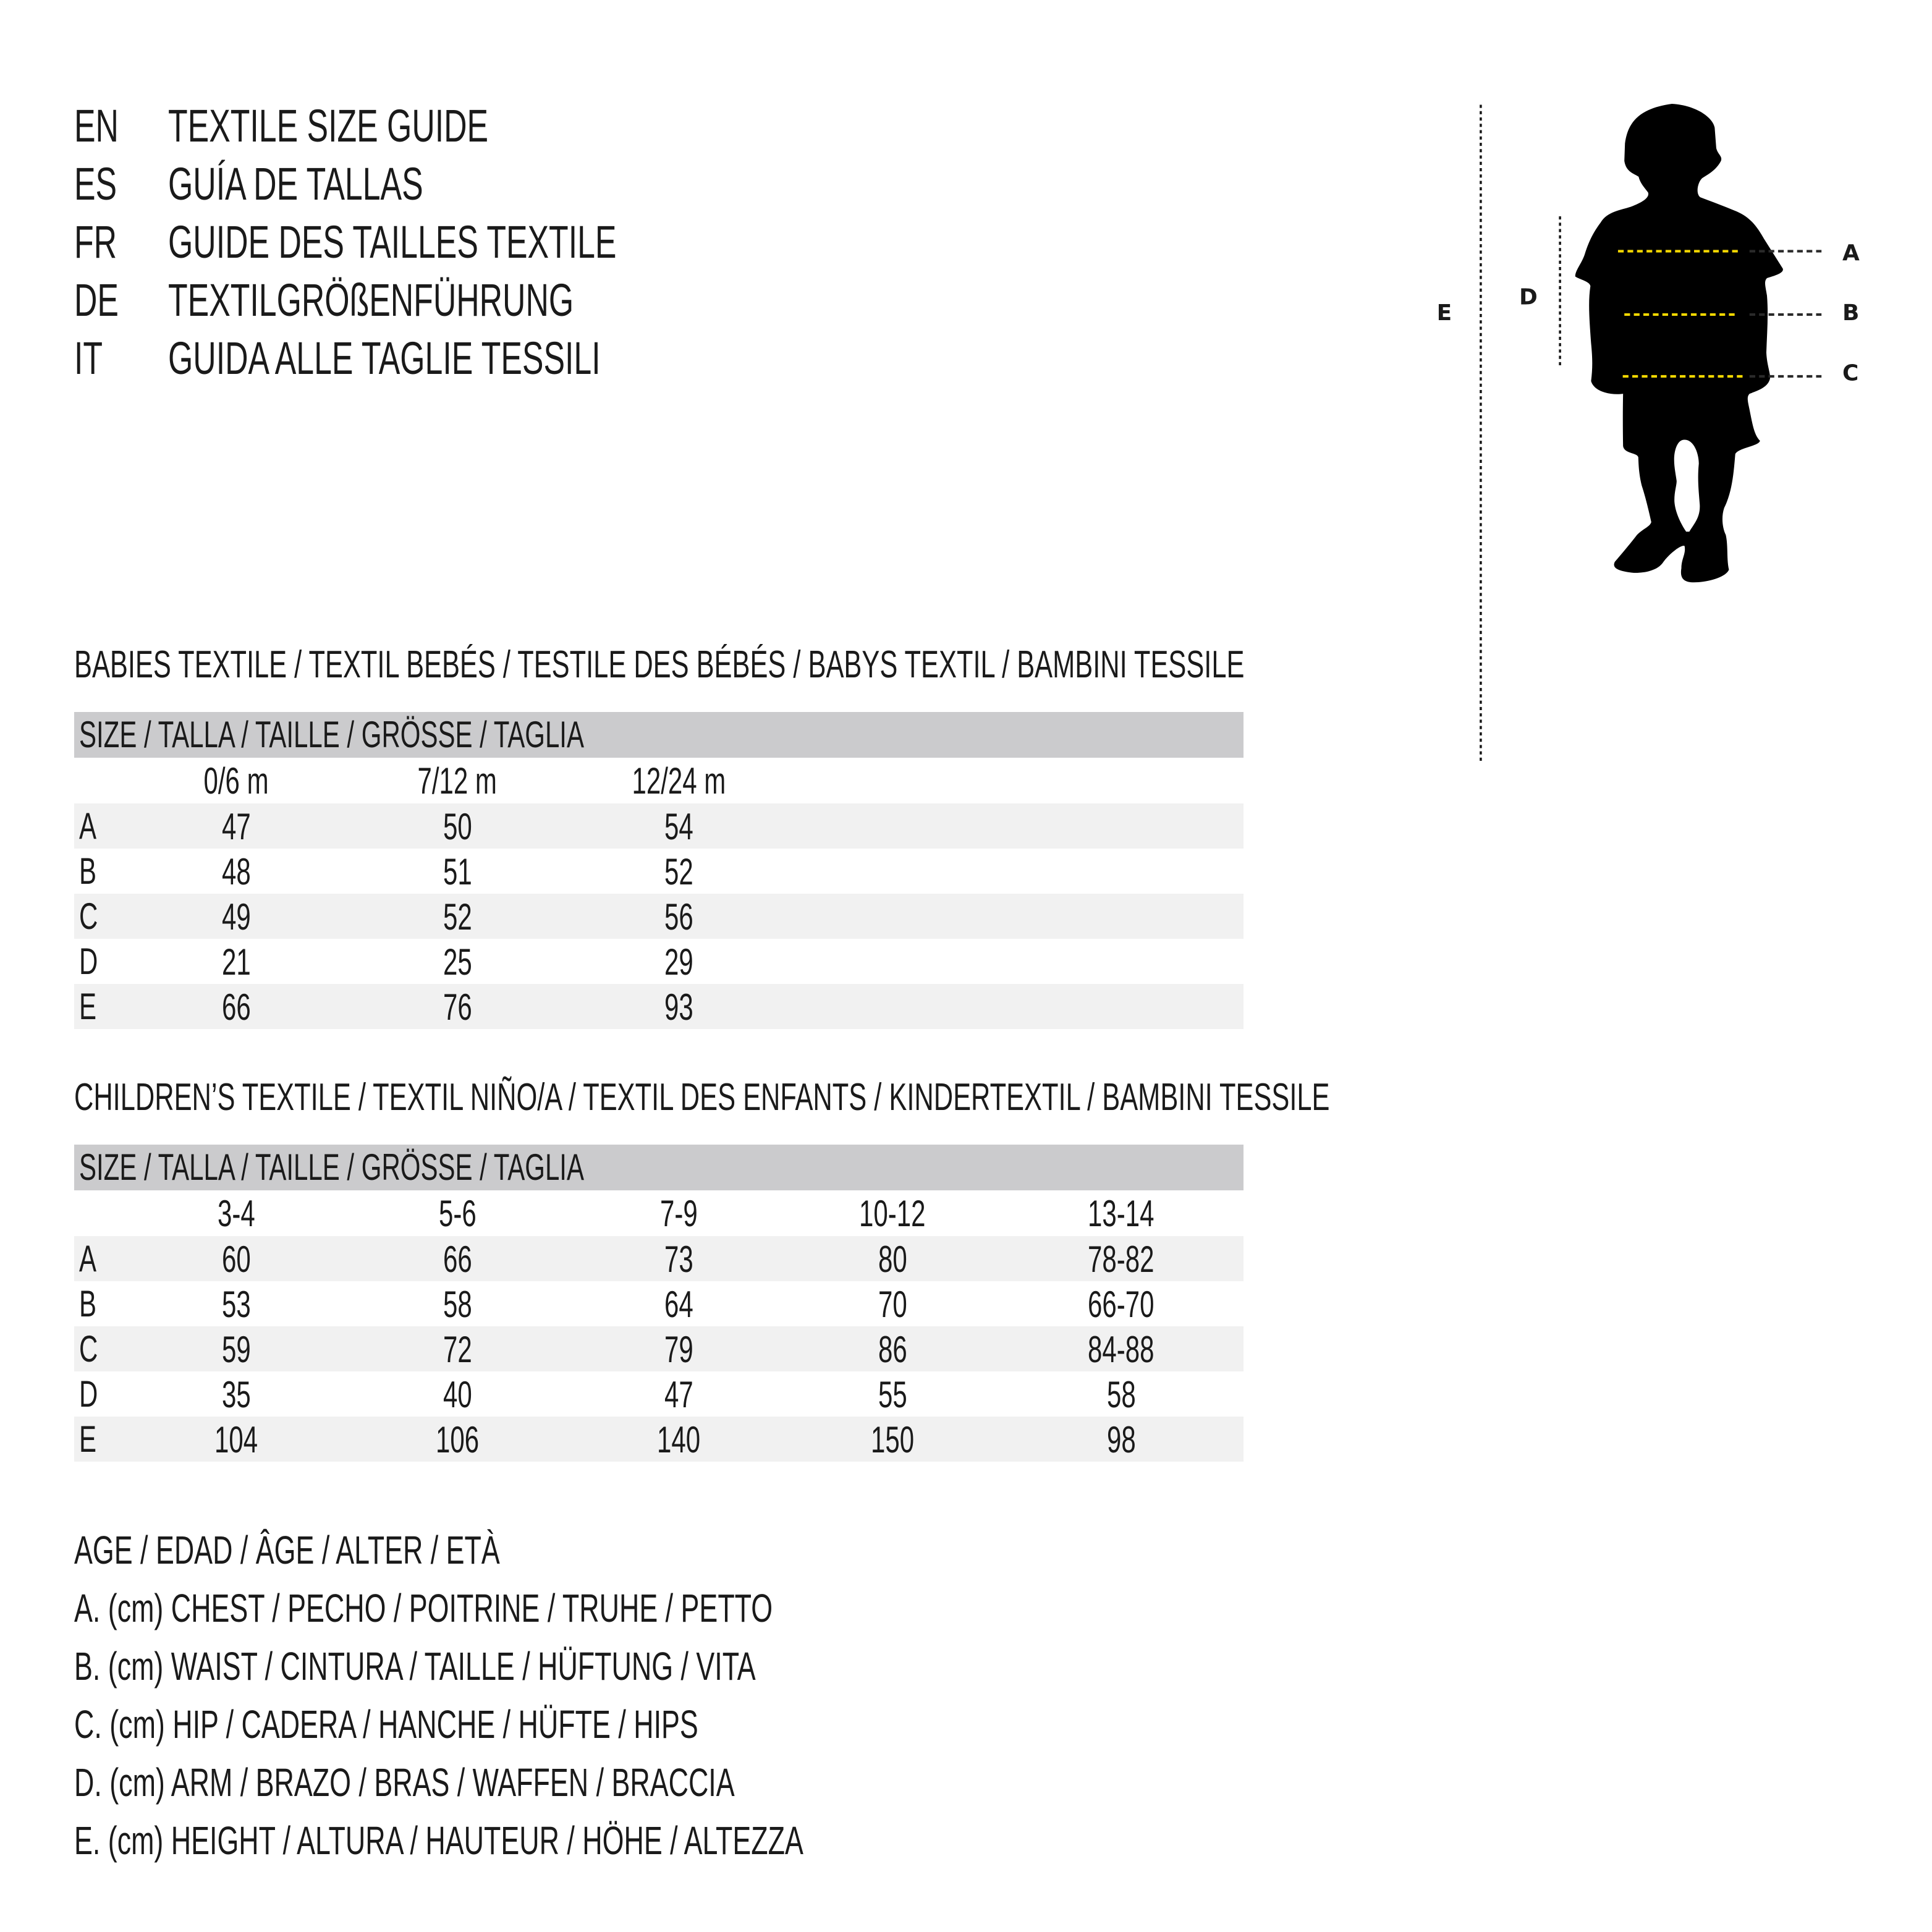  Describe the element at coordinates (1121, 1213) in the screenshot. I see `column-header-text: 13-14` at that location.